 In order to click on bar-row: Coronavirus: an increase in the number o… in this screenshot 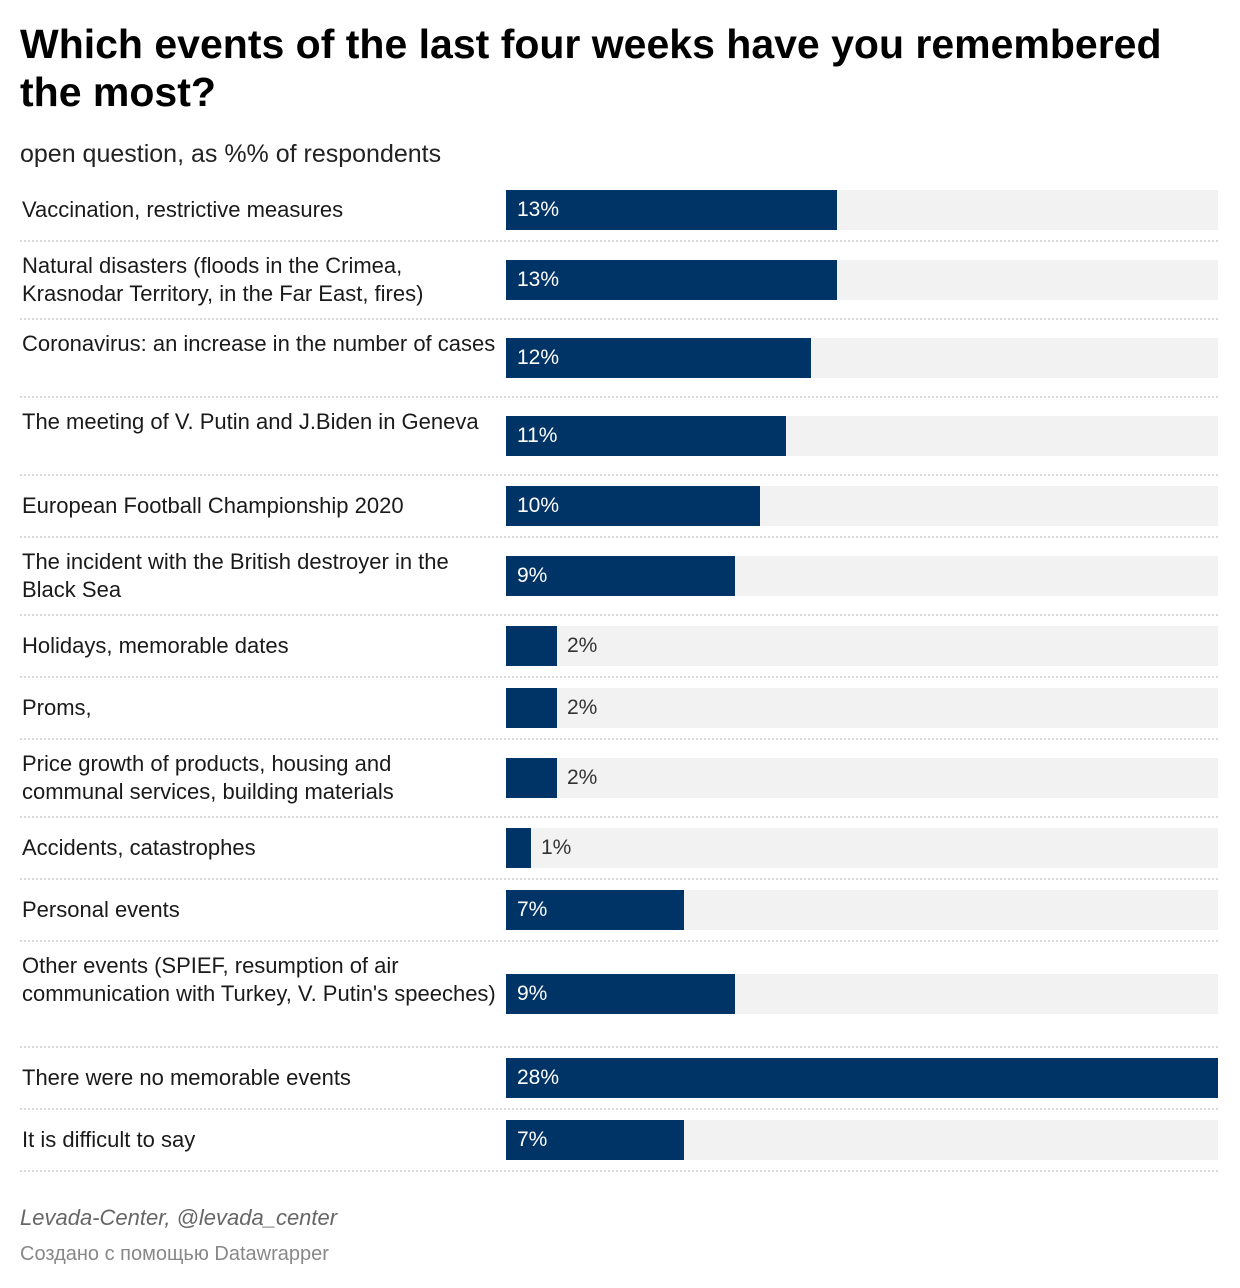, I will do `click(619, 359)`.